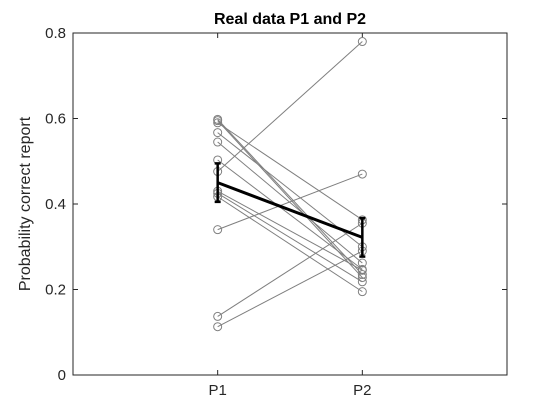 Image resolution: width=560 pixels, height=420 pixels. I want to click on y-tick-label: 0.4, so click(55, 204).